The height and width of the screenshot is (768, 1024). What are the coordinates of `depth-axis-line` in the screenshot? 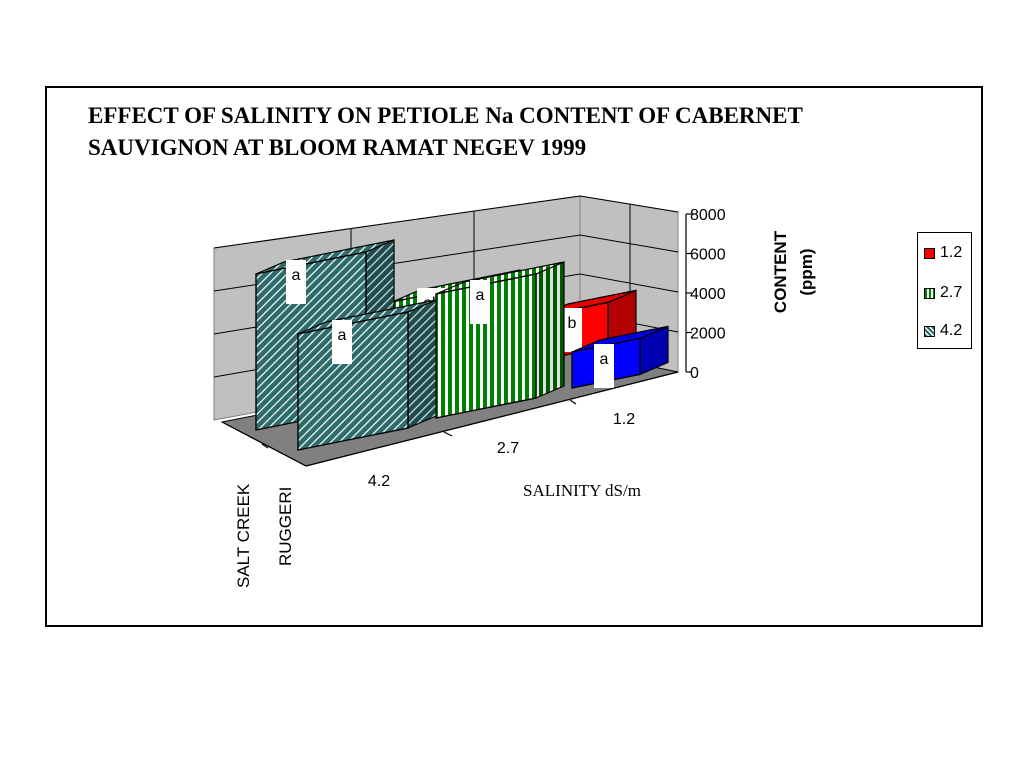 It's located at (264, 444).